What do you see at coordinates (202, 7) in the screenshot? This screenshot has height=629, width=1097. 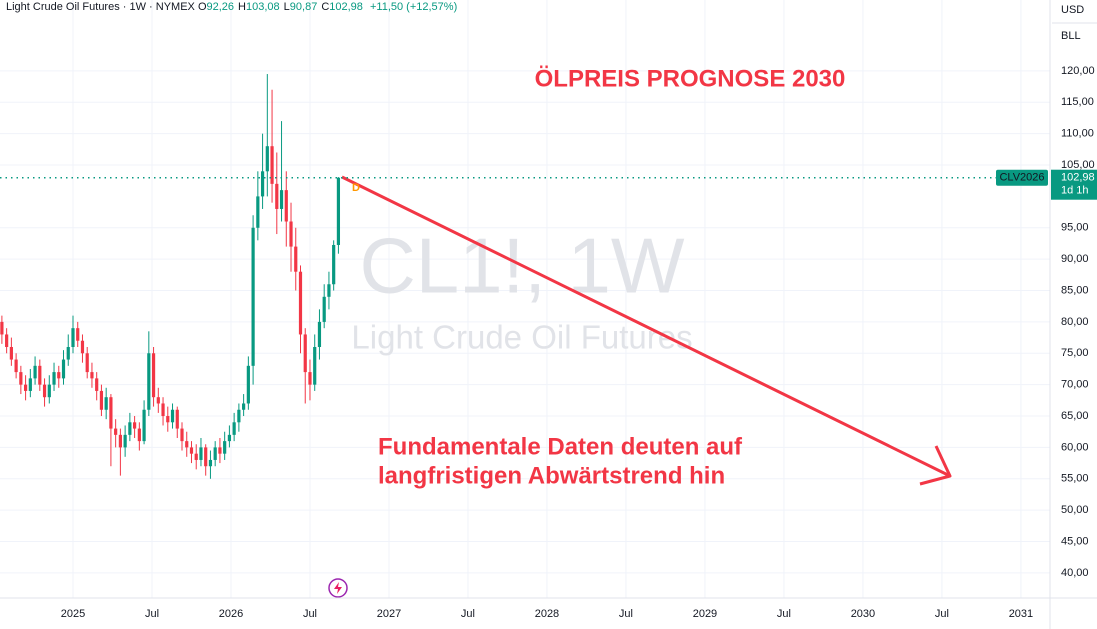 I see `ohlc-key: O` at bounding box center [202, 7].